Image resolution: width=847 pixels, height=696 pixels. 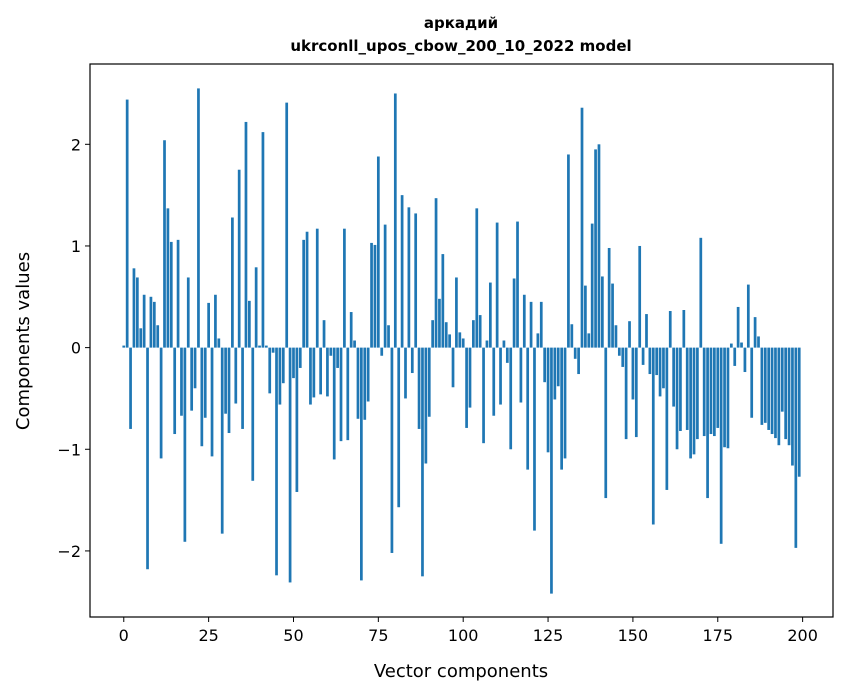 What do you see at coordinates (633, 635) in the screenshot?
I see `x-tick-label: 150` at bounding box center [633, 635].